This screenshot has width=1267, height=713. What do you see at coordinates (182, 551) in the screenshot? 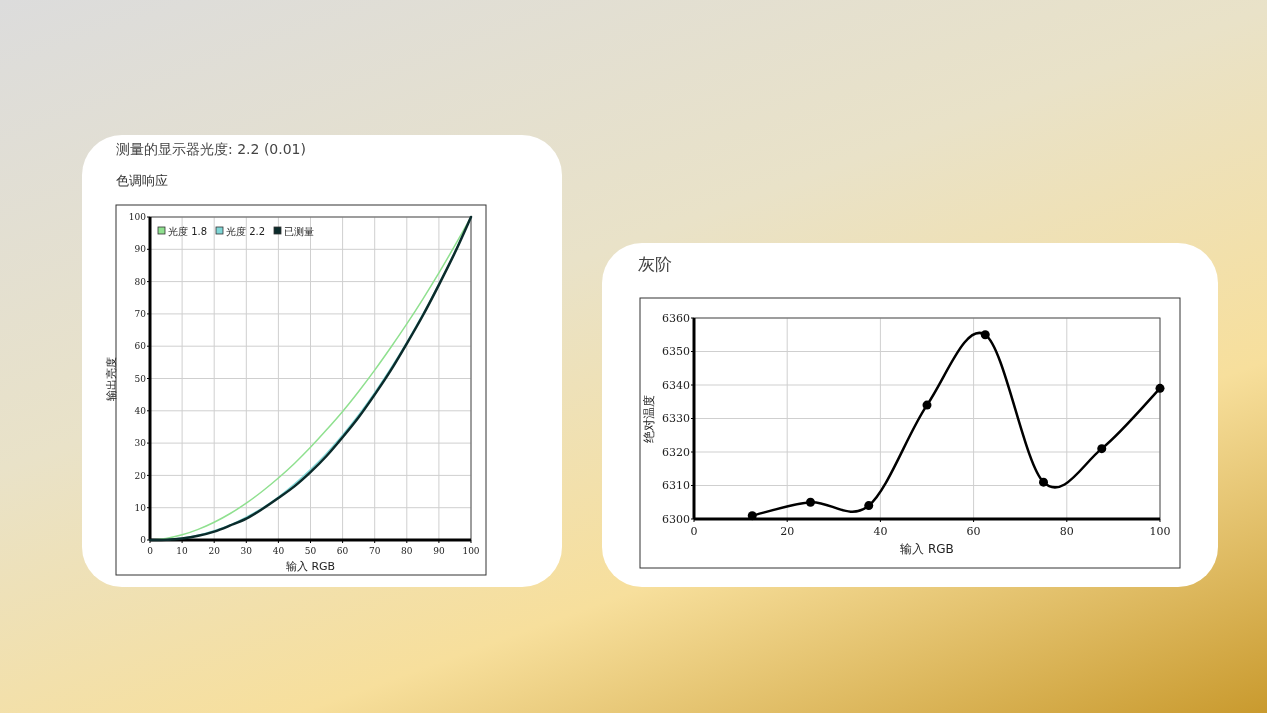
I see `x-tick-label: 10` at bounding box center [182, 551].